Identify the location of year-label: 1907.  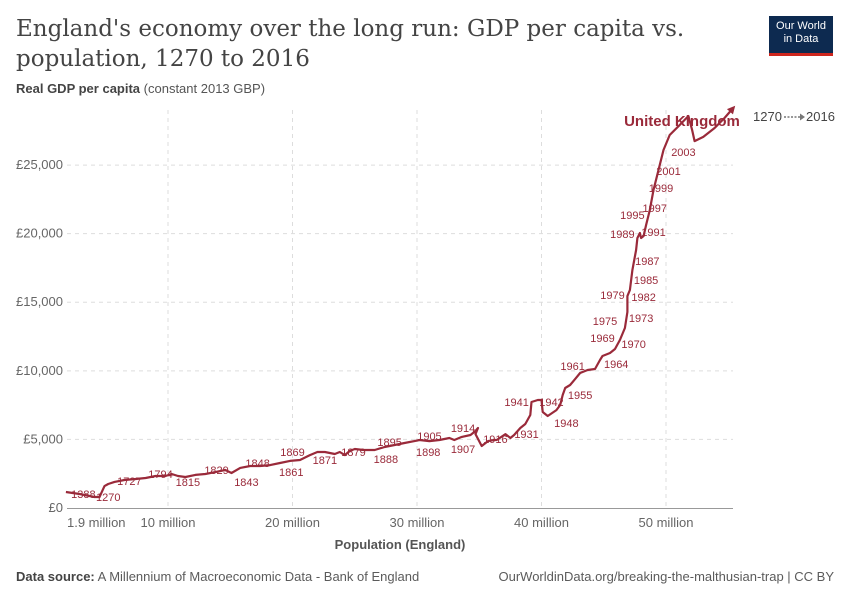
(463, 450).